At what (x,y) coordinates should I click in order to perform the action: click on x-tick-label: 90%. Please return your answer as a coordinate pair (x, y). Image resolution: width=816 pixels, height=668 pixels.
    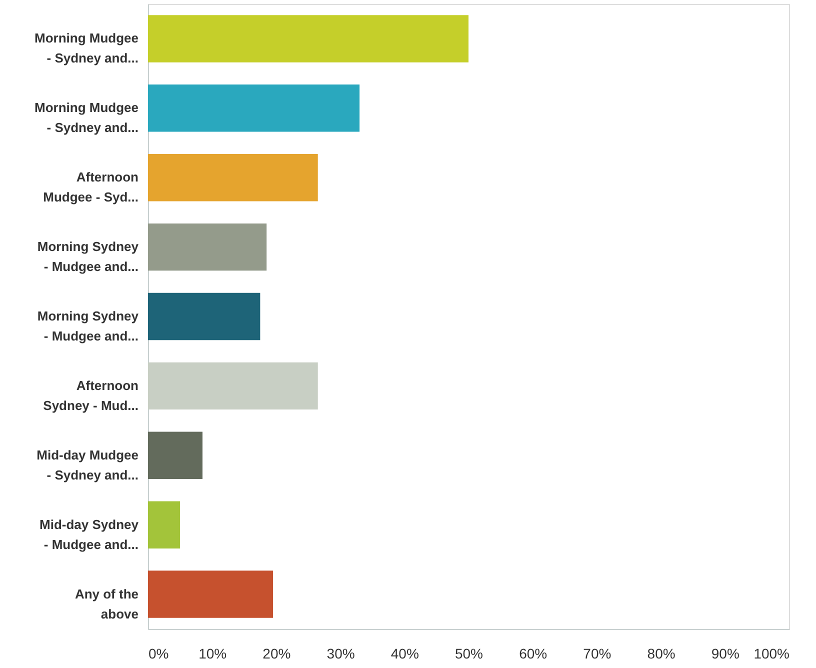
    Looking at the image, I should click on (725, 654).